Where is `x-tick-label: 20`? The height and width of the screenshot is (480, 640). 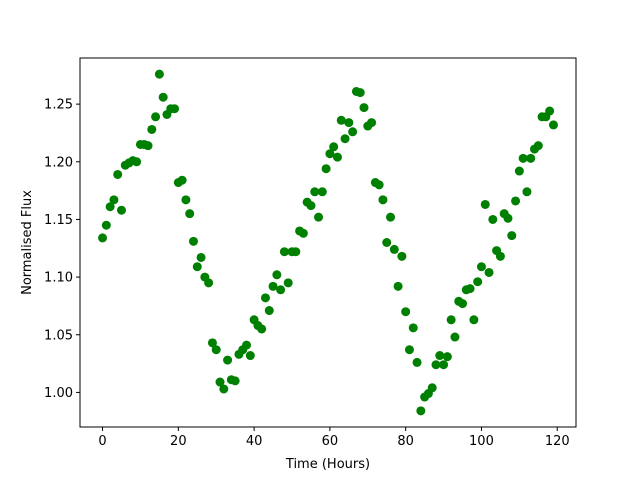 x-tick-label: 20 is located at coordinates (178, 441).